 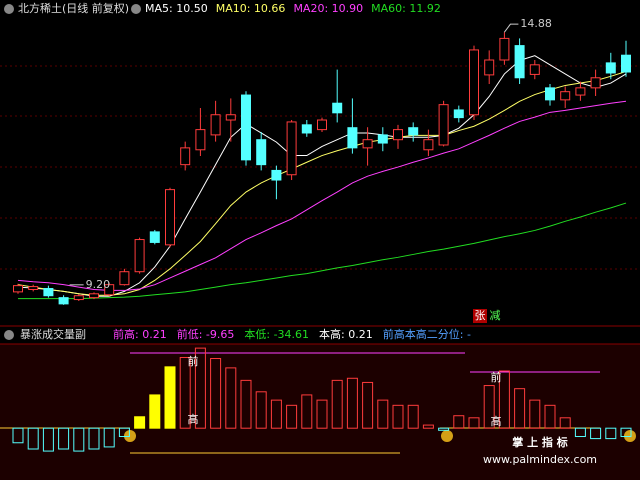 I want to click on low-label: 9.20, so click(x=98, y=284).